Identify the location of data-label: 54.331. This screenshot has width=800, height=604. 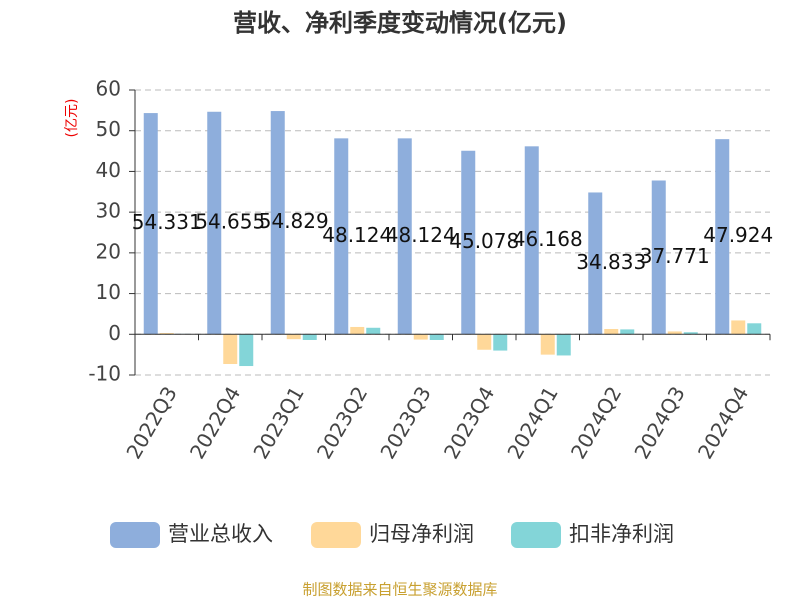
(167, 222).